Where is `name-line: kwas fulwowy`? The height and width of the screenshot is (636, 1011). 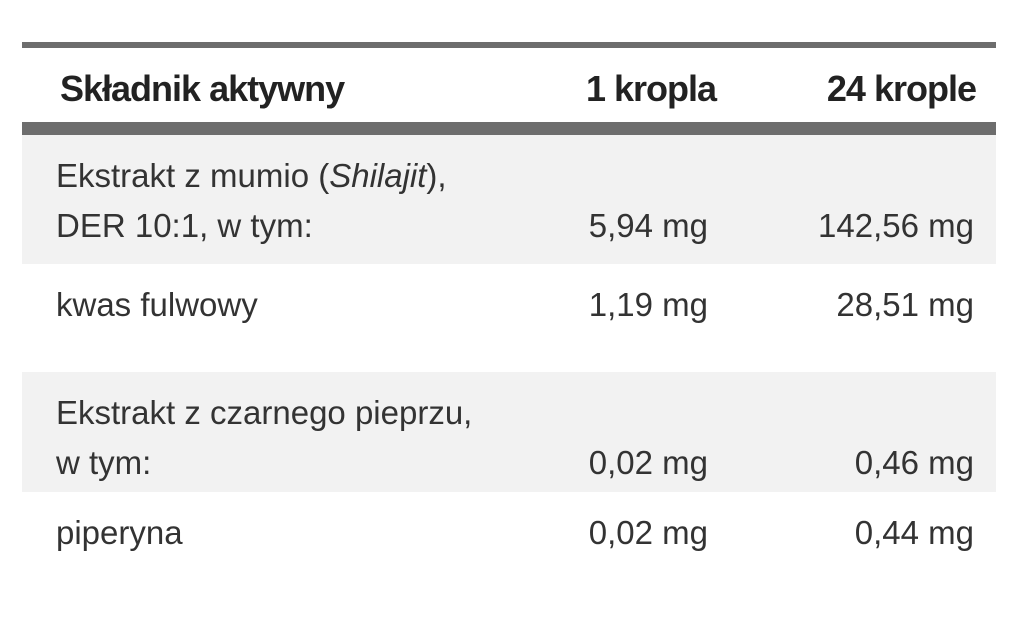
name-line: kwas fulwowy is located at coordinates (157, 305).